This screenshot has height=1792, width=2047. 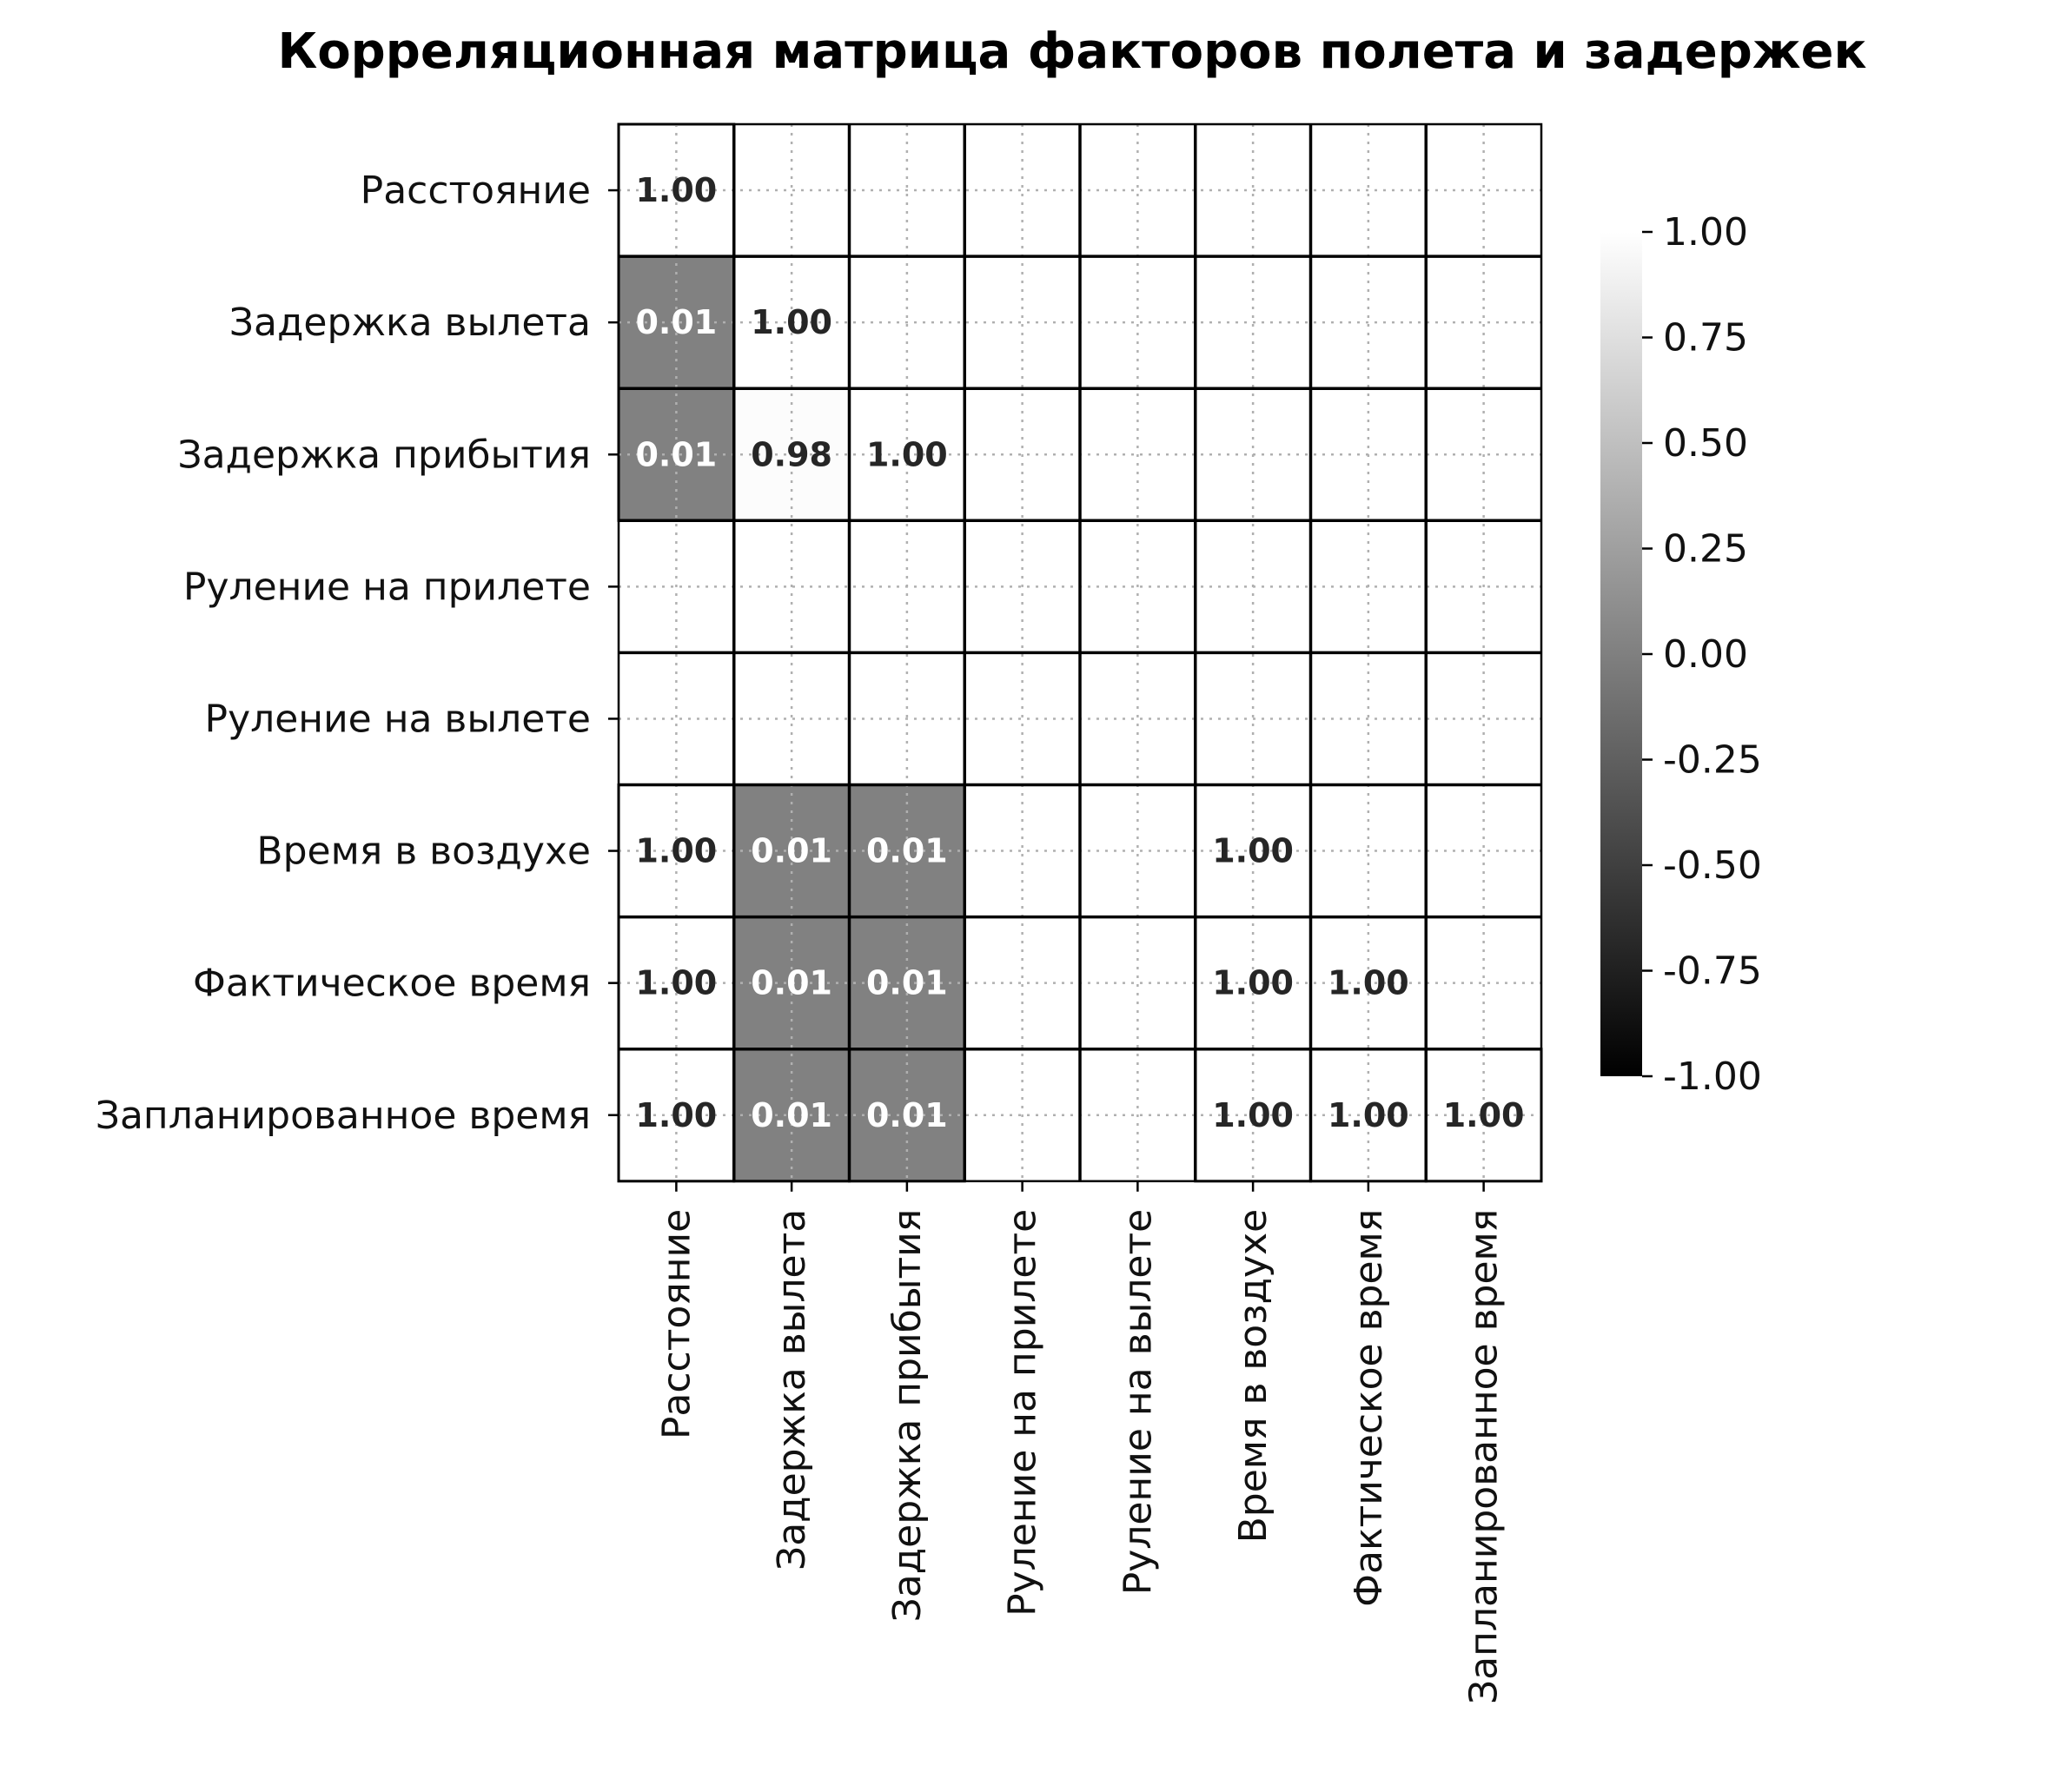 I want to click on colorbar-gradient, so click(x=1621, y=654).